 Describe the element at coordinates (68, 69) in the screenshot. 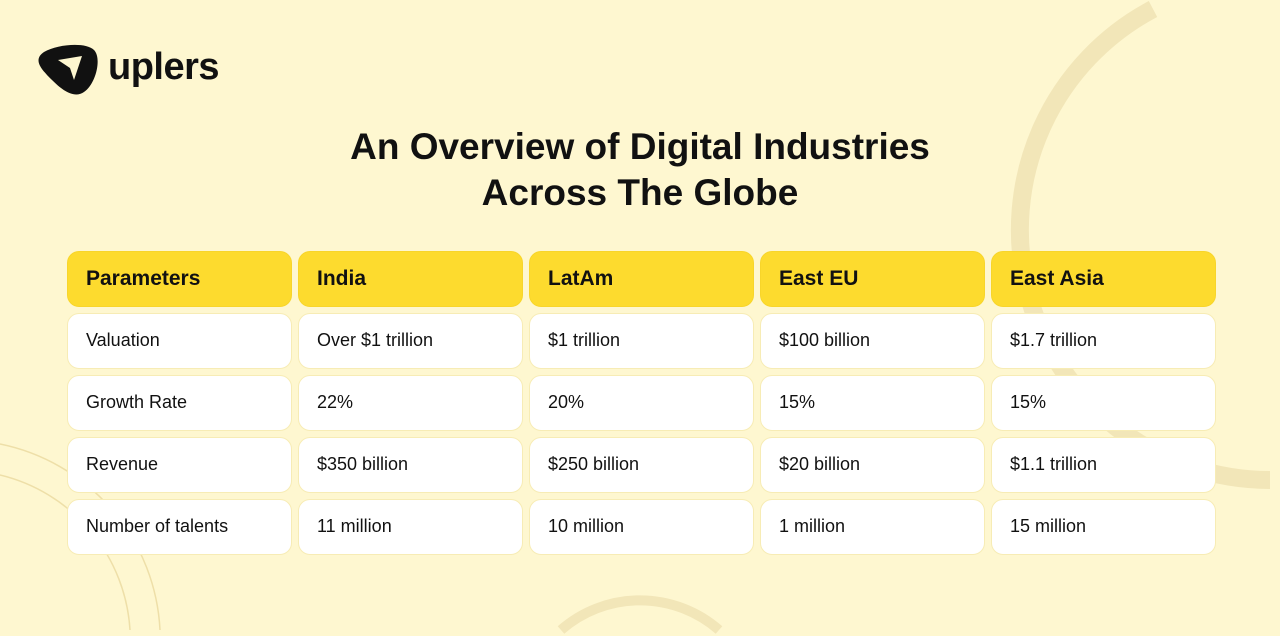

I see `uplers-logo-icon` at that location.